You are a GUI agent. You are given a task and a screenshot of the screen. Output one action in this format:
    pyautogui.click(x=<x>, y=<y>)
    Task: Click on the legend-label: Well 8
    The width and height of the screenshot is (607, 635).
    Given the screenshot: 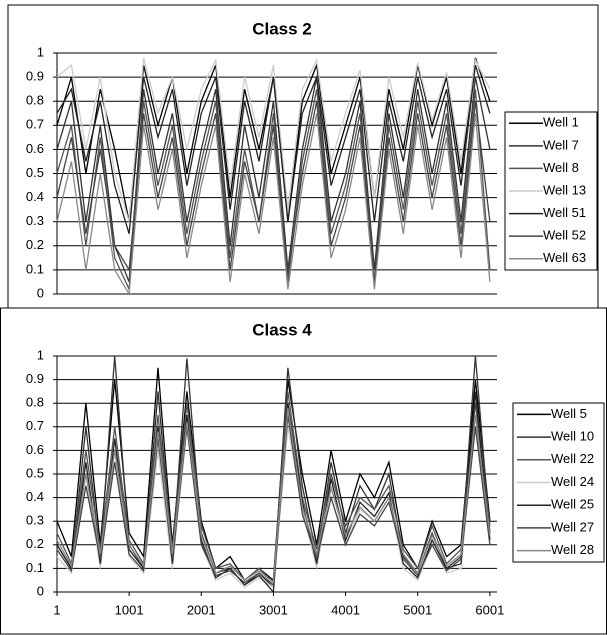 What is the action you would take?
    pyautogui.click(x=561, y=167)
    